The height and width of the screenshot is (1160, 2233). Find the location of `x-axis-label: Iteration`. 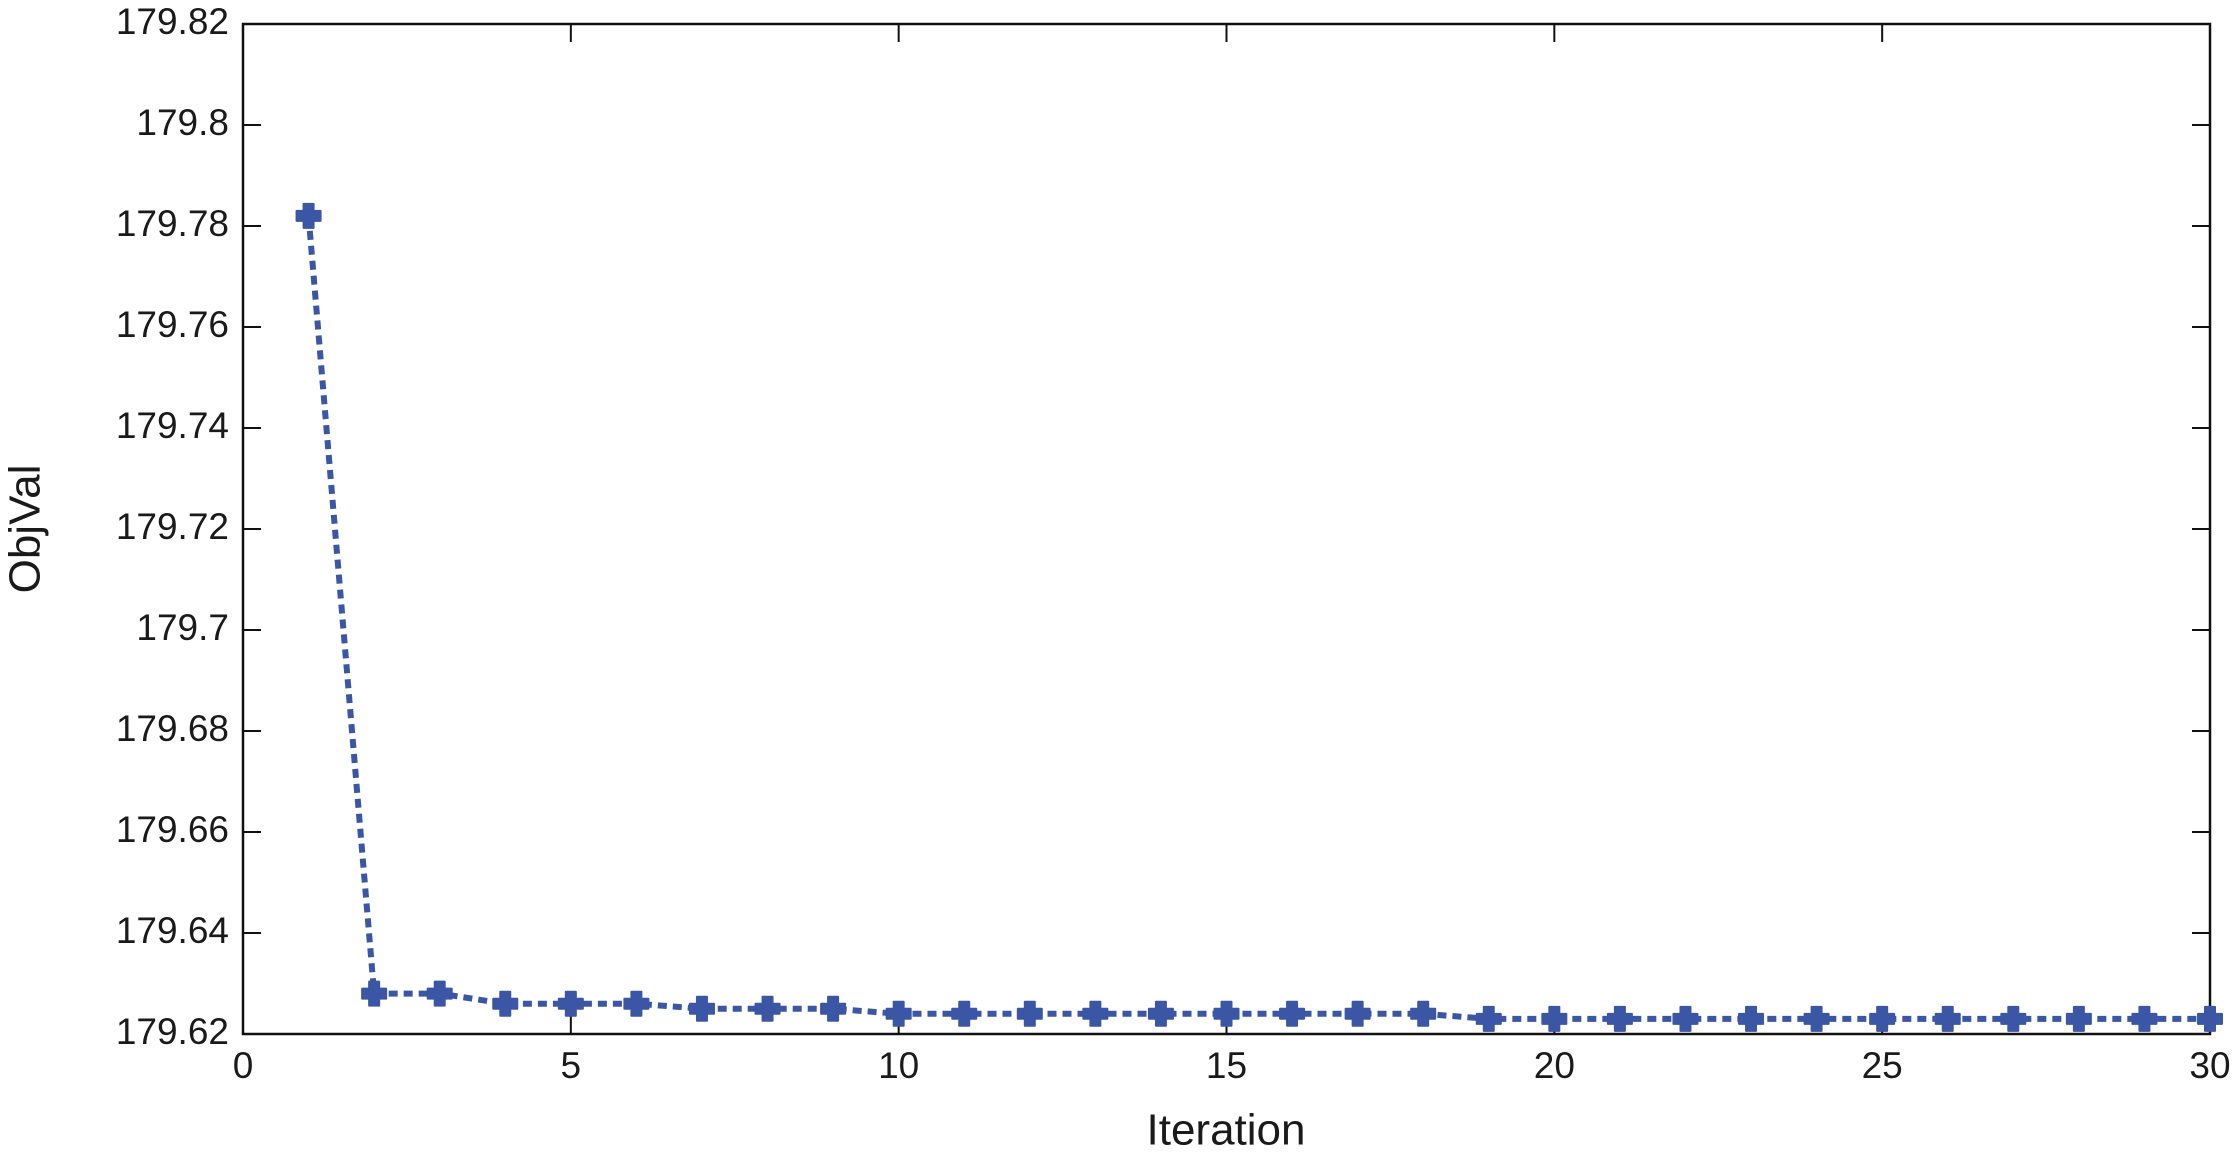

x-axis-label: Iteration is located at coordinates (1226, 1130).